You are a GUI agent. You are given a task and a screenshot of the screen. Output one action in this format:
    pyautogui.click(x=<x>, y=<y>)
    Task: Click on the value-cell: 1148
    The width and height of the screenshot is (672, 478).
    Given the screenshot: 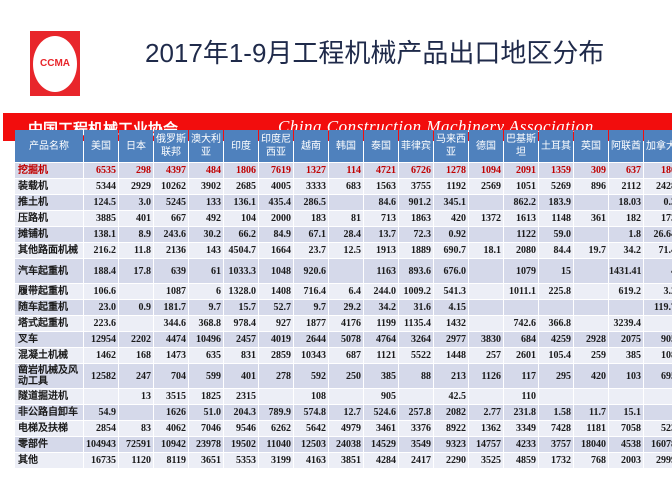 What is the action you would take?
    pyautogui.click(x=556, y=218)
    